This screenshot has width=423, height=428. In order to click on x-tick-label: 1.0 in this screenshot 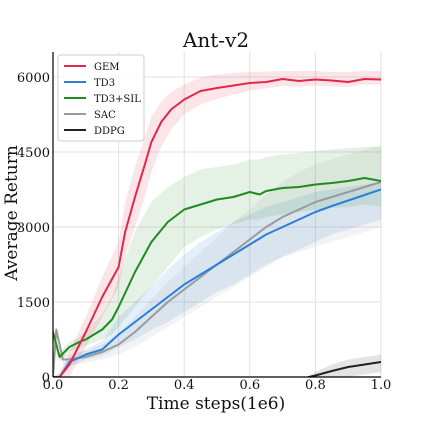, I will do `click(381, 385)`.